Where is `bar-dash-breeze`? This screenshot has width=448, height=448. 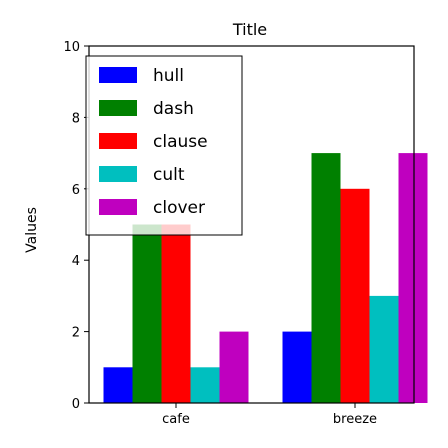
bar-dash-breeze is located at coordinates (326, 278).